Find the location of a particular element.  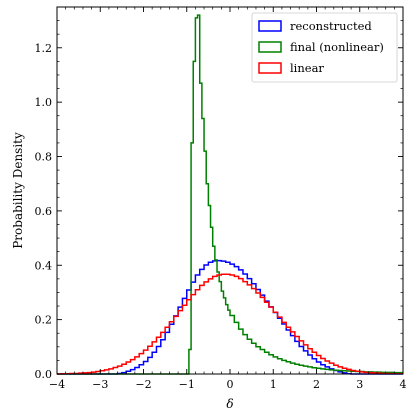

x-tick-label: 0 is located at coordinates (230, 384).